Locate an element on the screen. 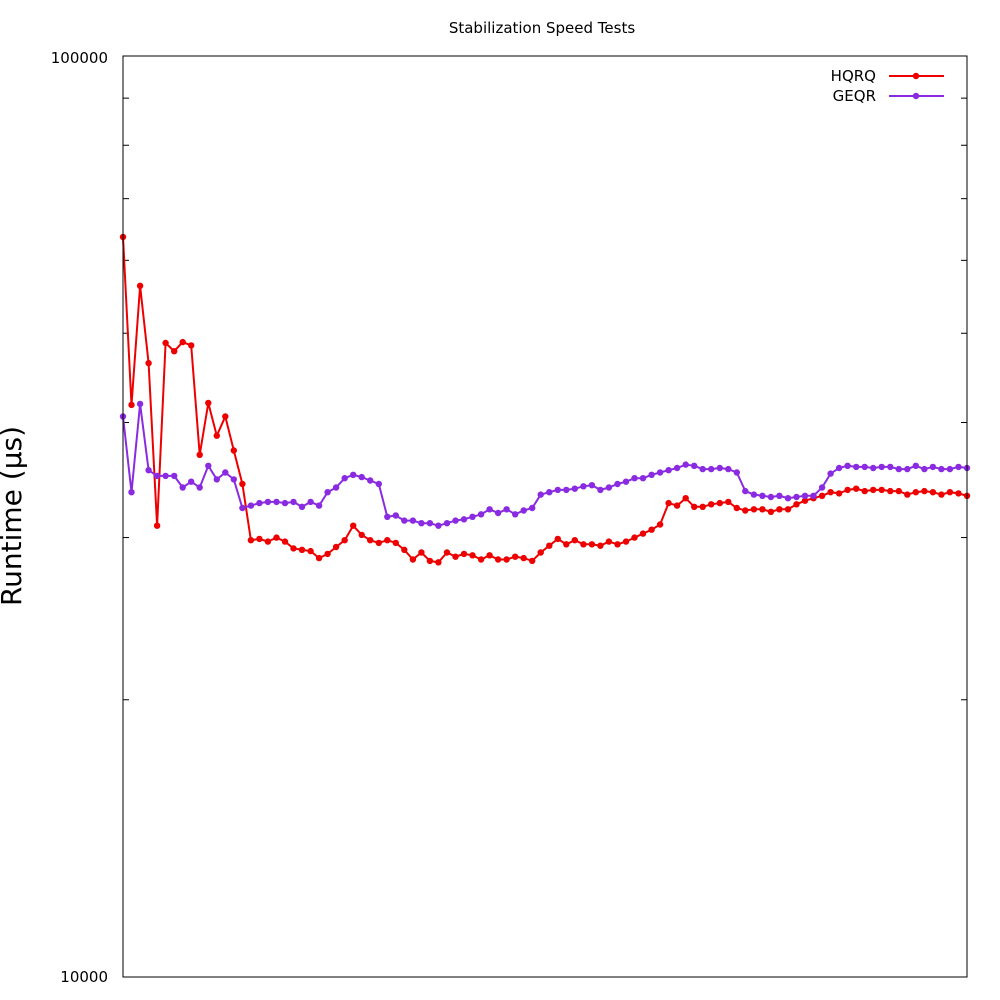 The image size is (1000, 1000). y-tick-label-top: 100000 is located at coordinates (79, 58).